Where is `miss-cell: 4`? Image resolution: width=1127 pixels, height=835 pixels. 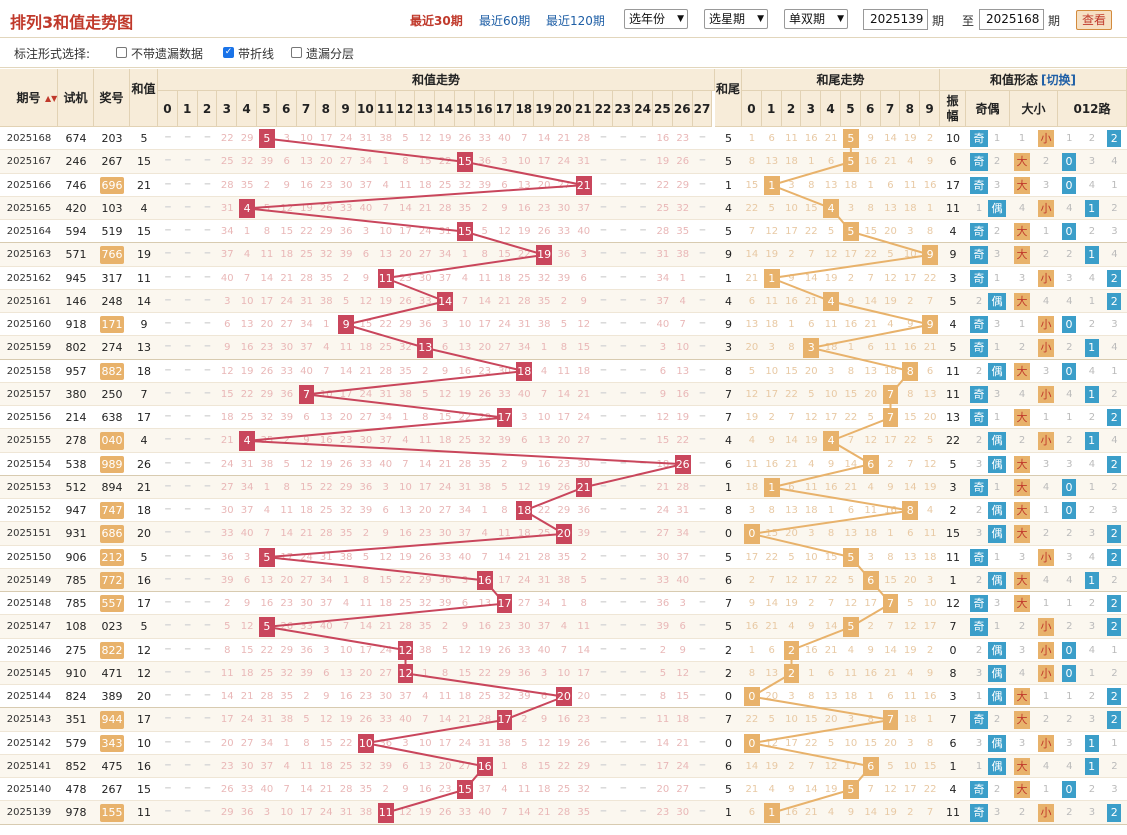 miss-cell: 4 is located at coordinates (425, 696).